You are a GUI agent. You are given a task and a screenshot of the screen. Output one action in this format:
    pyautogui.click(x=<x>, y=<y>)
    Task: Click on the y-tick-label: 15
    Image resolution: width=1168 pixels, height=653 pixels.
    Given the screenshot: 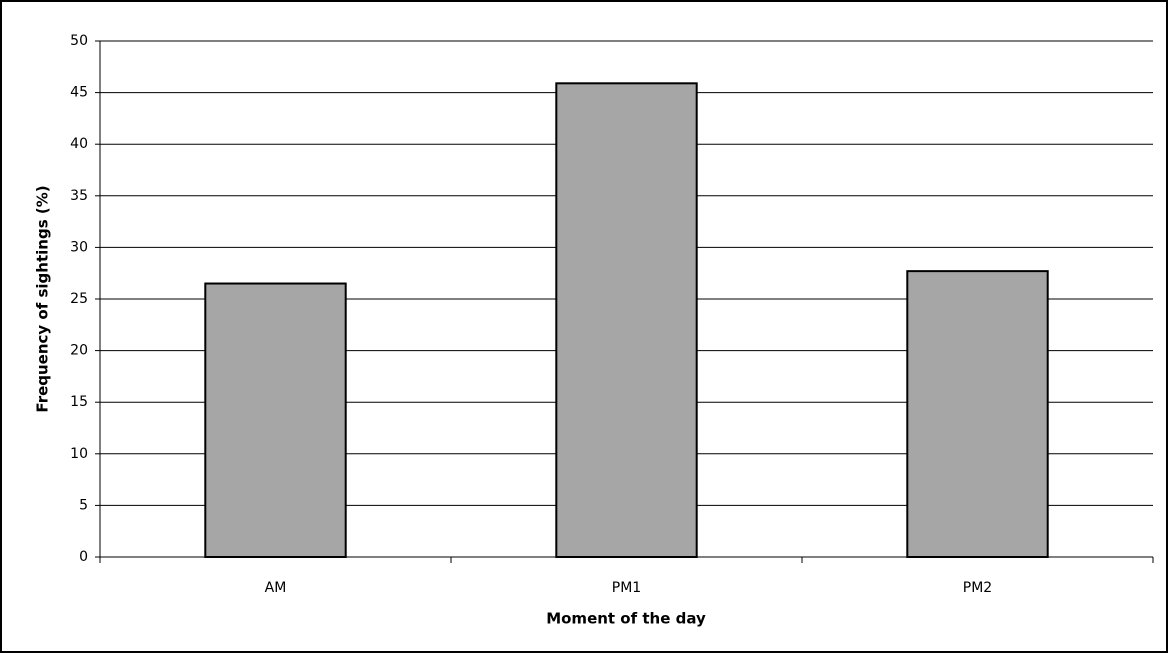 What is the action you would take?
    pyautogui.click(x=79, y=402)
    